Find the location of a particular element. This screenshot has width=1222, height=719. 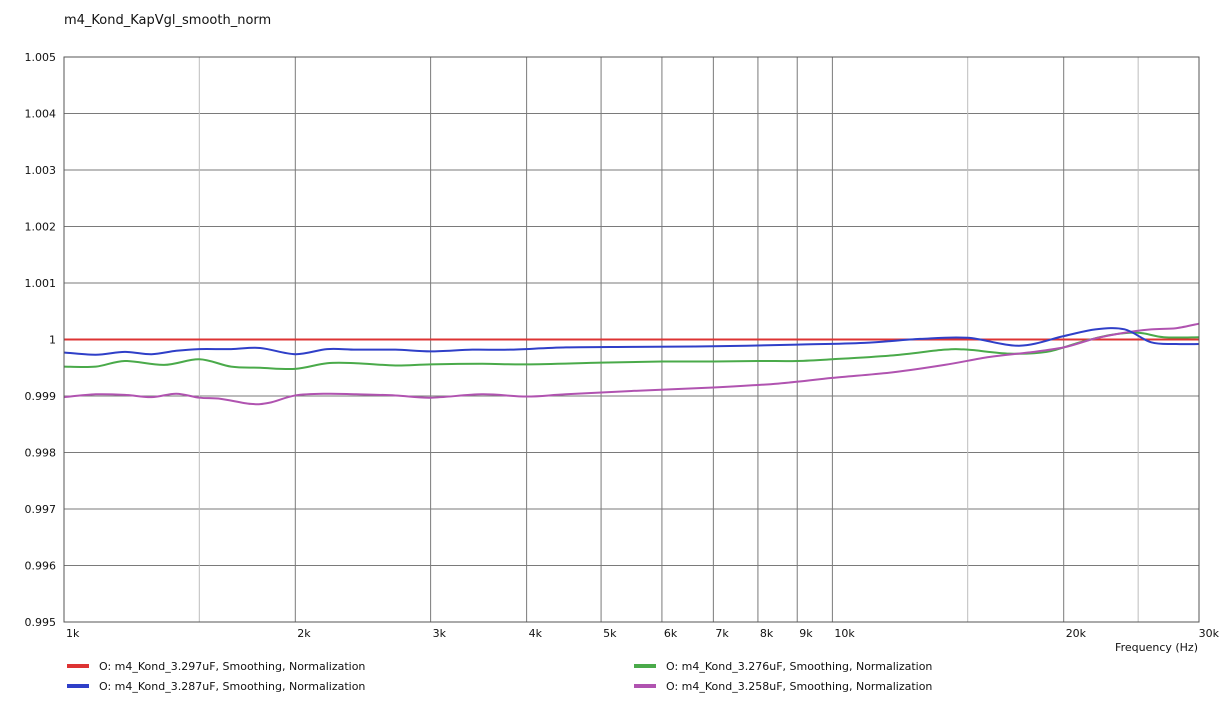

x-tick-label: 2k is located at coordinates (304, 633).